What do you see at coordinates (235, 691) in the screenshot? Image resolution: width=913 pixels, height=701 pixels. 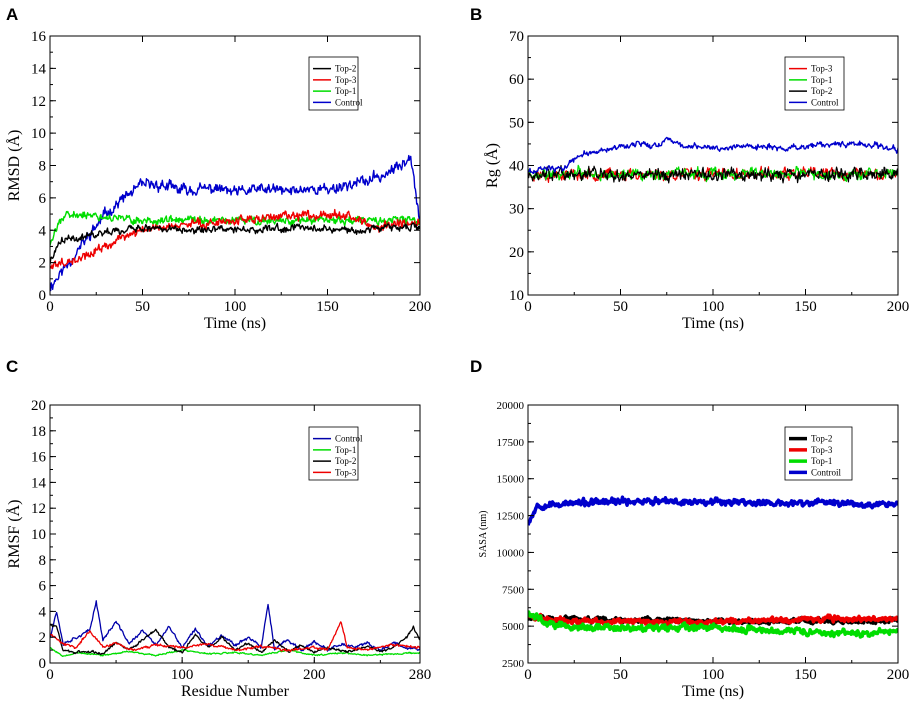 I see `x-axis-label: Residue Number` at bounding box center [235, 691].